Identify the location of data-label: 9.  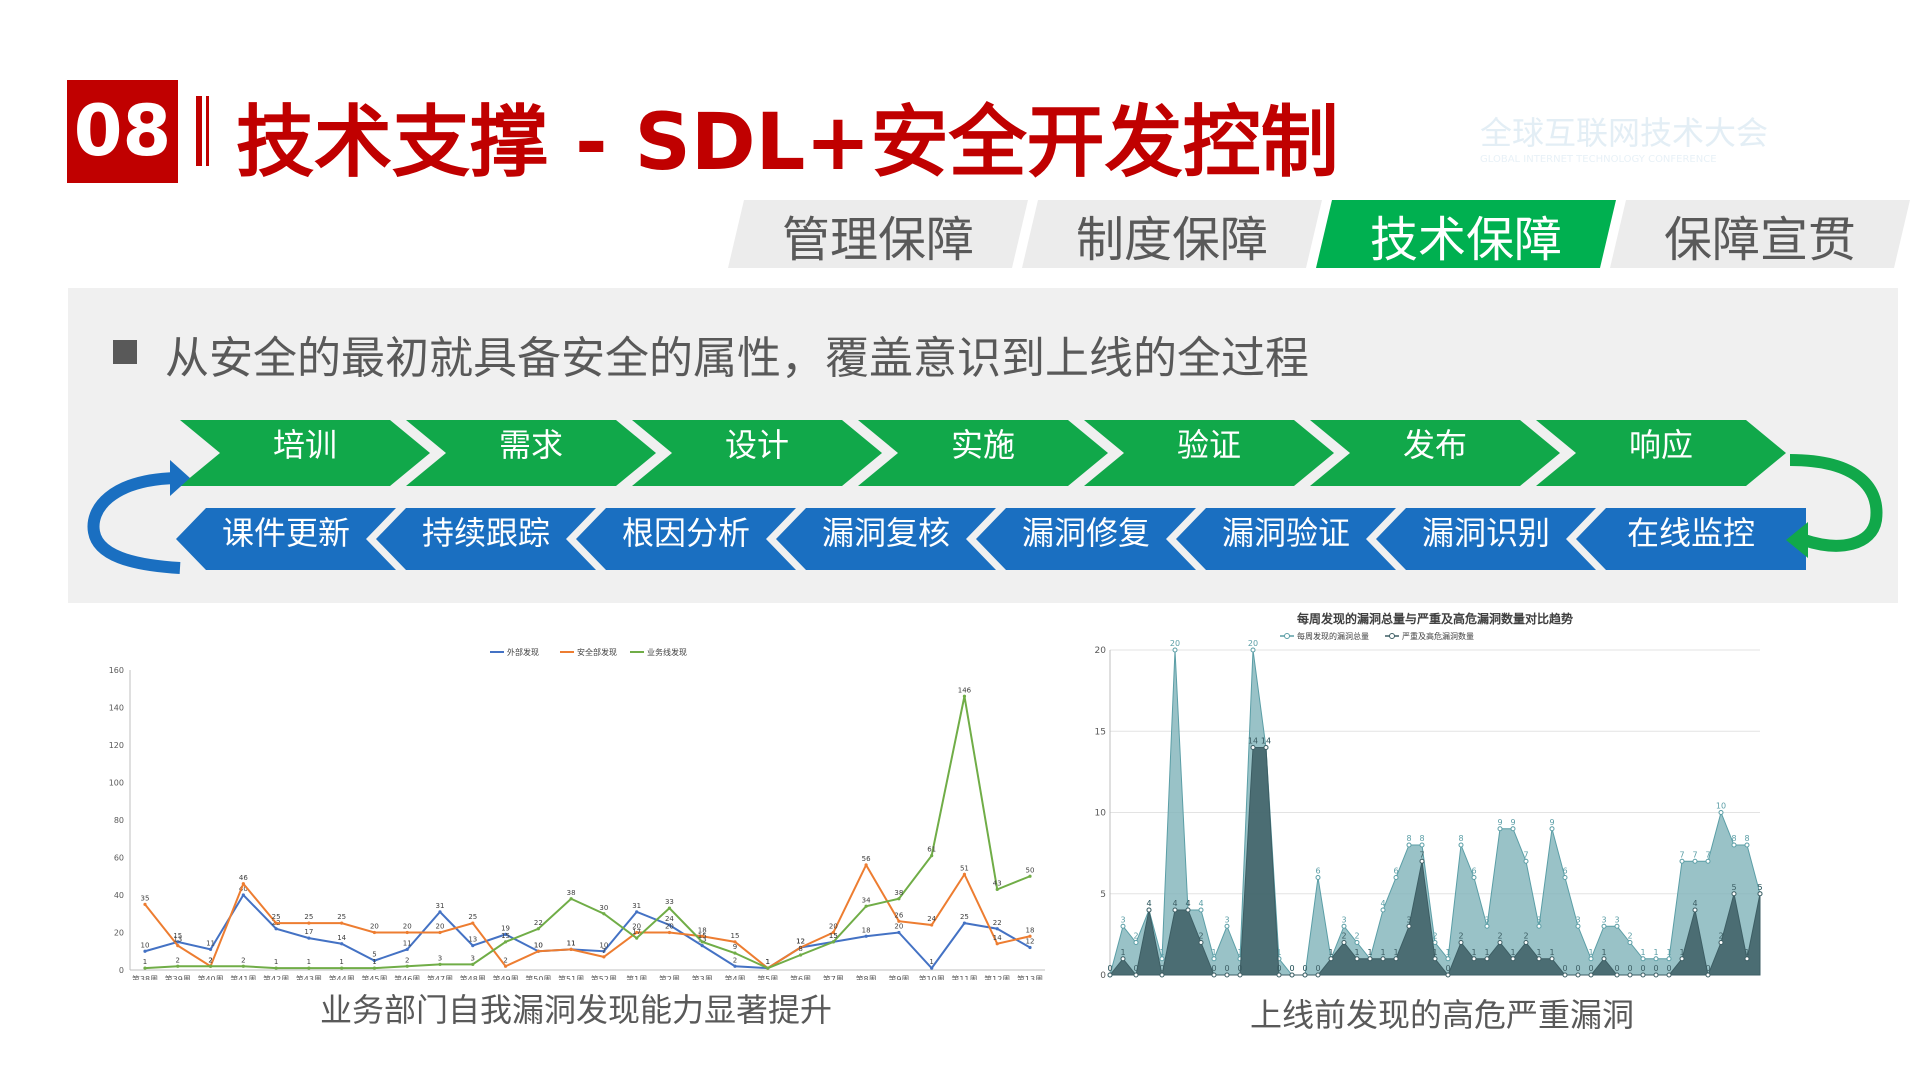
(735, 947).